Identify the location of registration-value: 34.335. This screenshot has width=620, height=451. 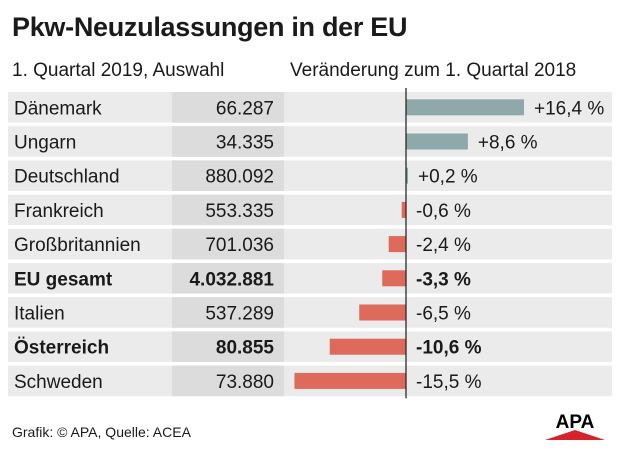
(245, 143).